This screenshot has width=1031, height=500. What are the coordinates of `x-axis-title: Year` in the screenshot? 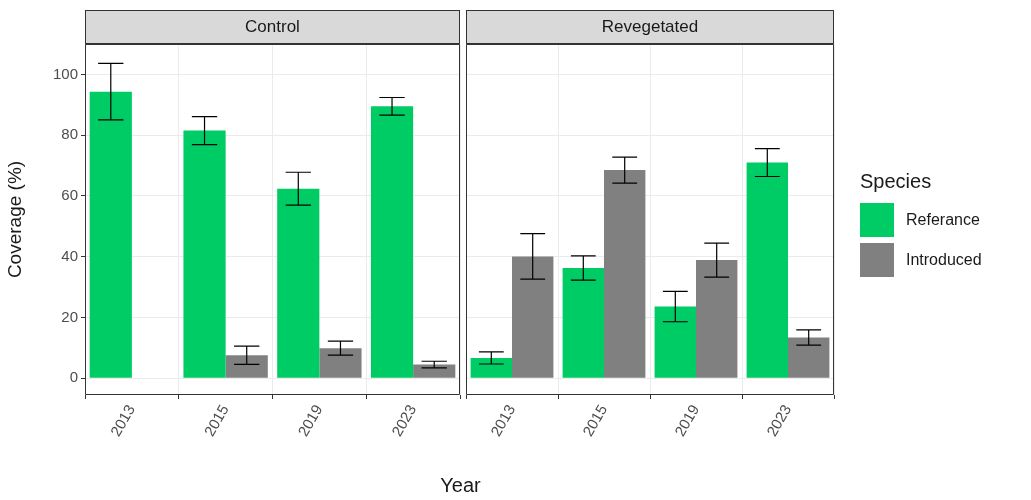 It's located at (460, 485).